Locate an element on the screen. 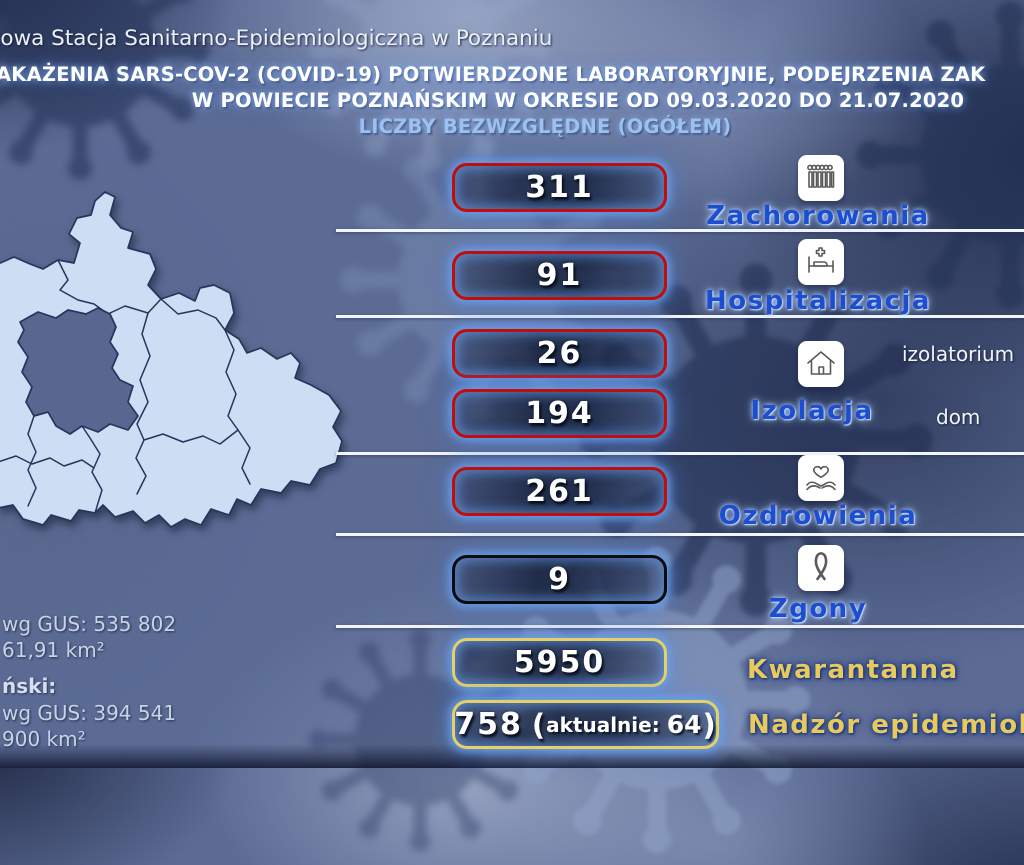  ozdrowienia-label: Ozdrowienia is located at coordinates (818, 516).